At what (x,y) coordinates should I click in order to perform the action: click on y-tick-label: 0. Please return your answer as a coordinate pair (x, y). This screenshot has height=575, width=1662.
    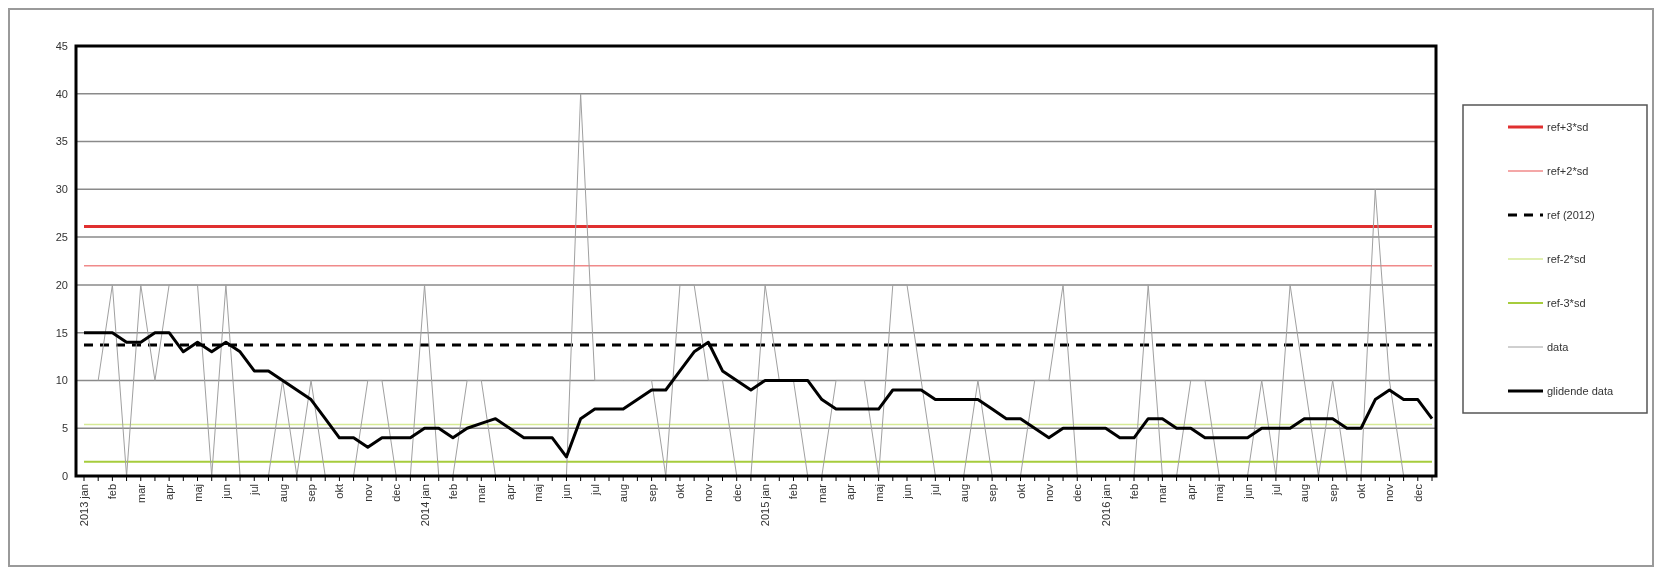
    Looking at the image, I should click on (64, 475).